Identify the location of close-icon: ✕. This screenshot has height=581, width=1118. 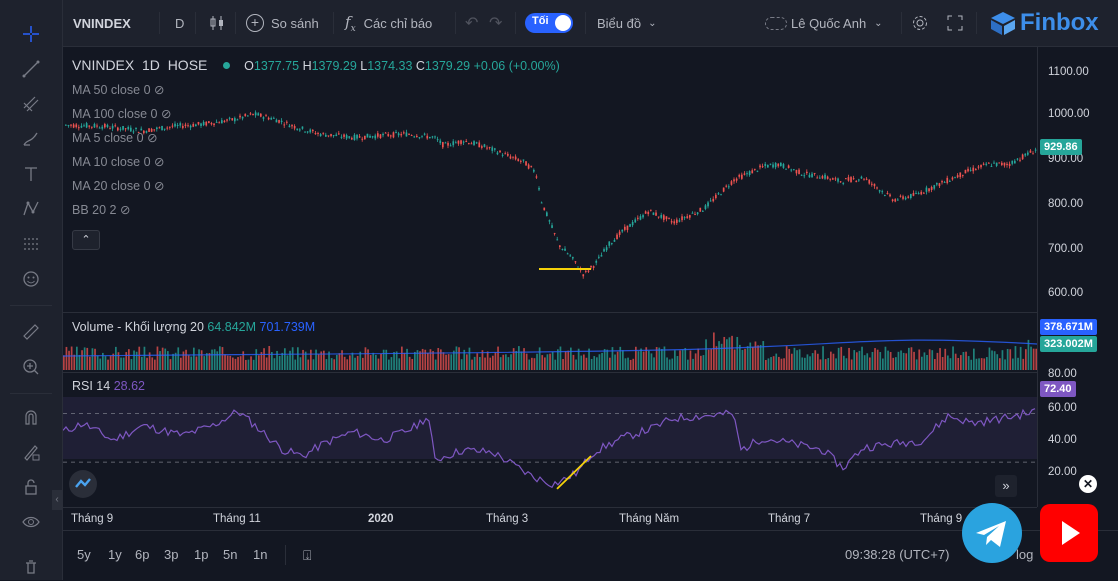
(1088, 484).